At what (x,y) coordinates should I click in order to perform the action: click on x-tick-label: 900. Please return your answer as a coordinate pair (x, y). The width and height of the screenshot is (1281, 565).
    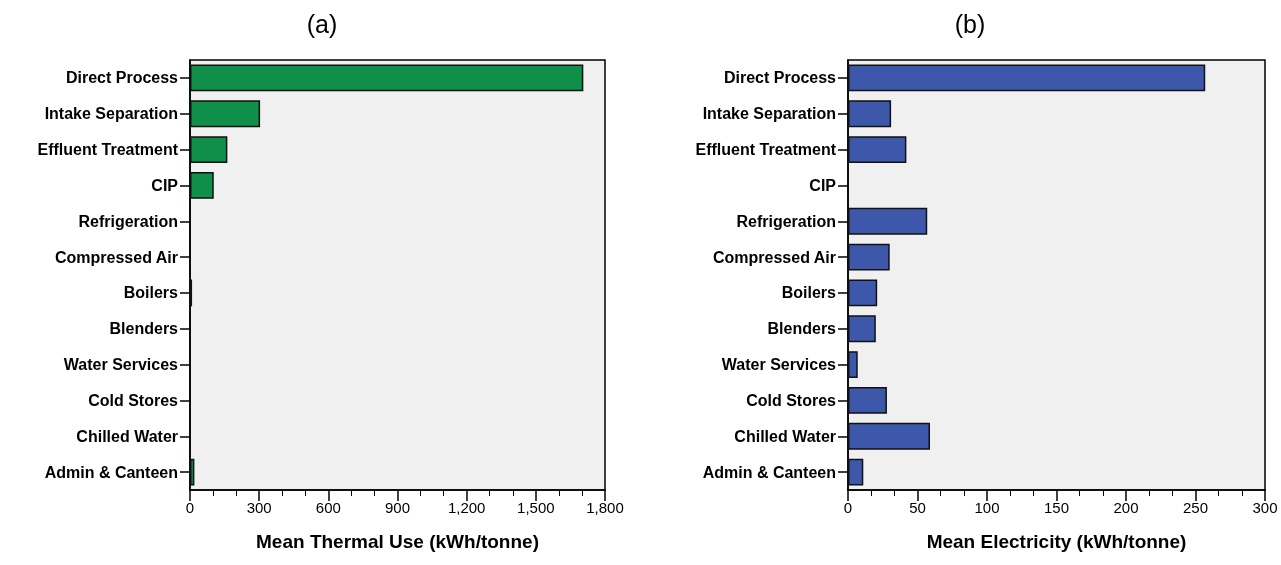
    Looking at the image, I should click on (397, 507).